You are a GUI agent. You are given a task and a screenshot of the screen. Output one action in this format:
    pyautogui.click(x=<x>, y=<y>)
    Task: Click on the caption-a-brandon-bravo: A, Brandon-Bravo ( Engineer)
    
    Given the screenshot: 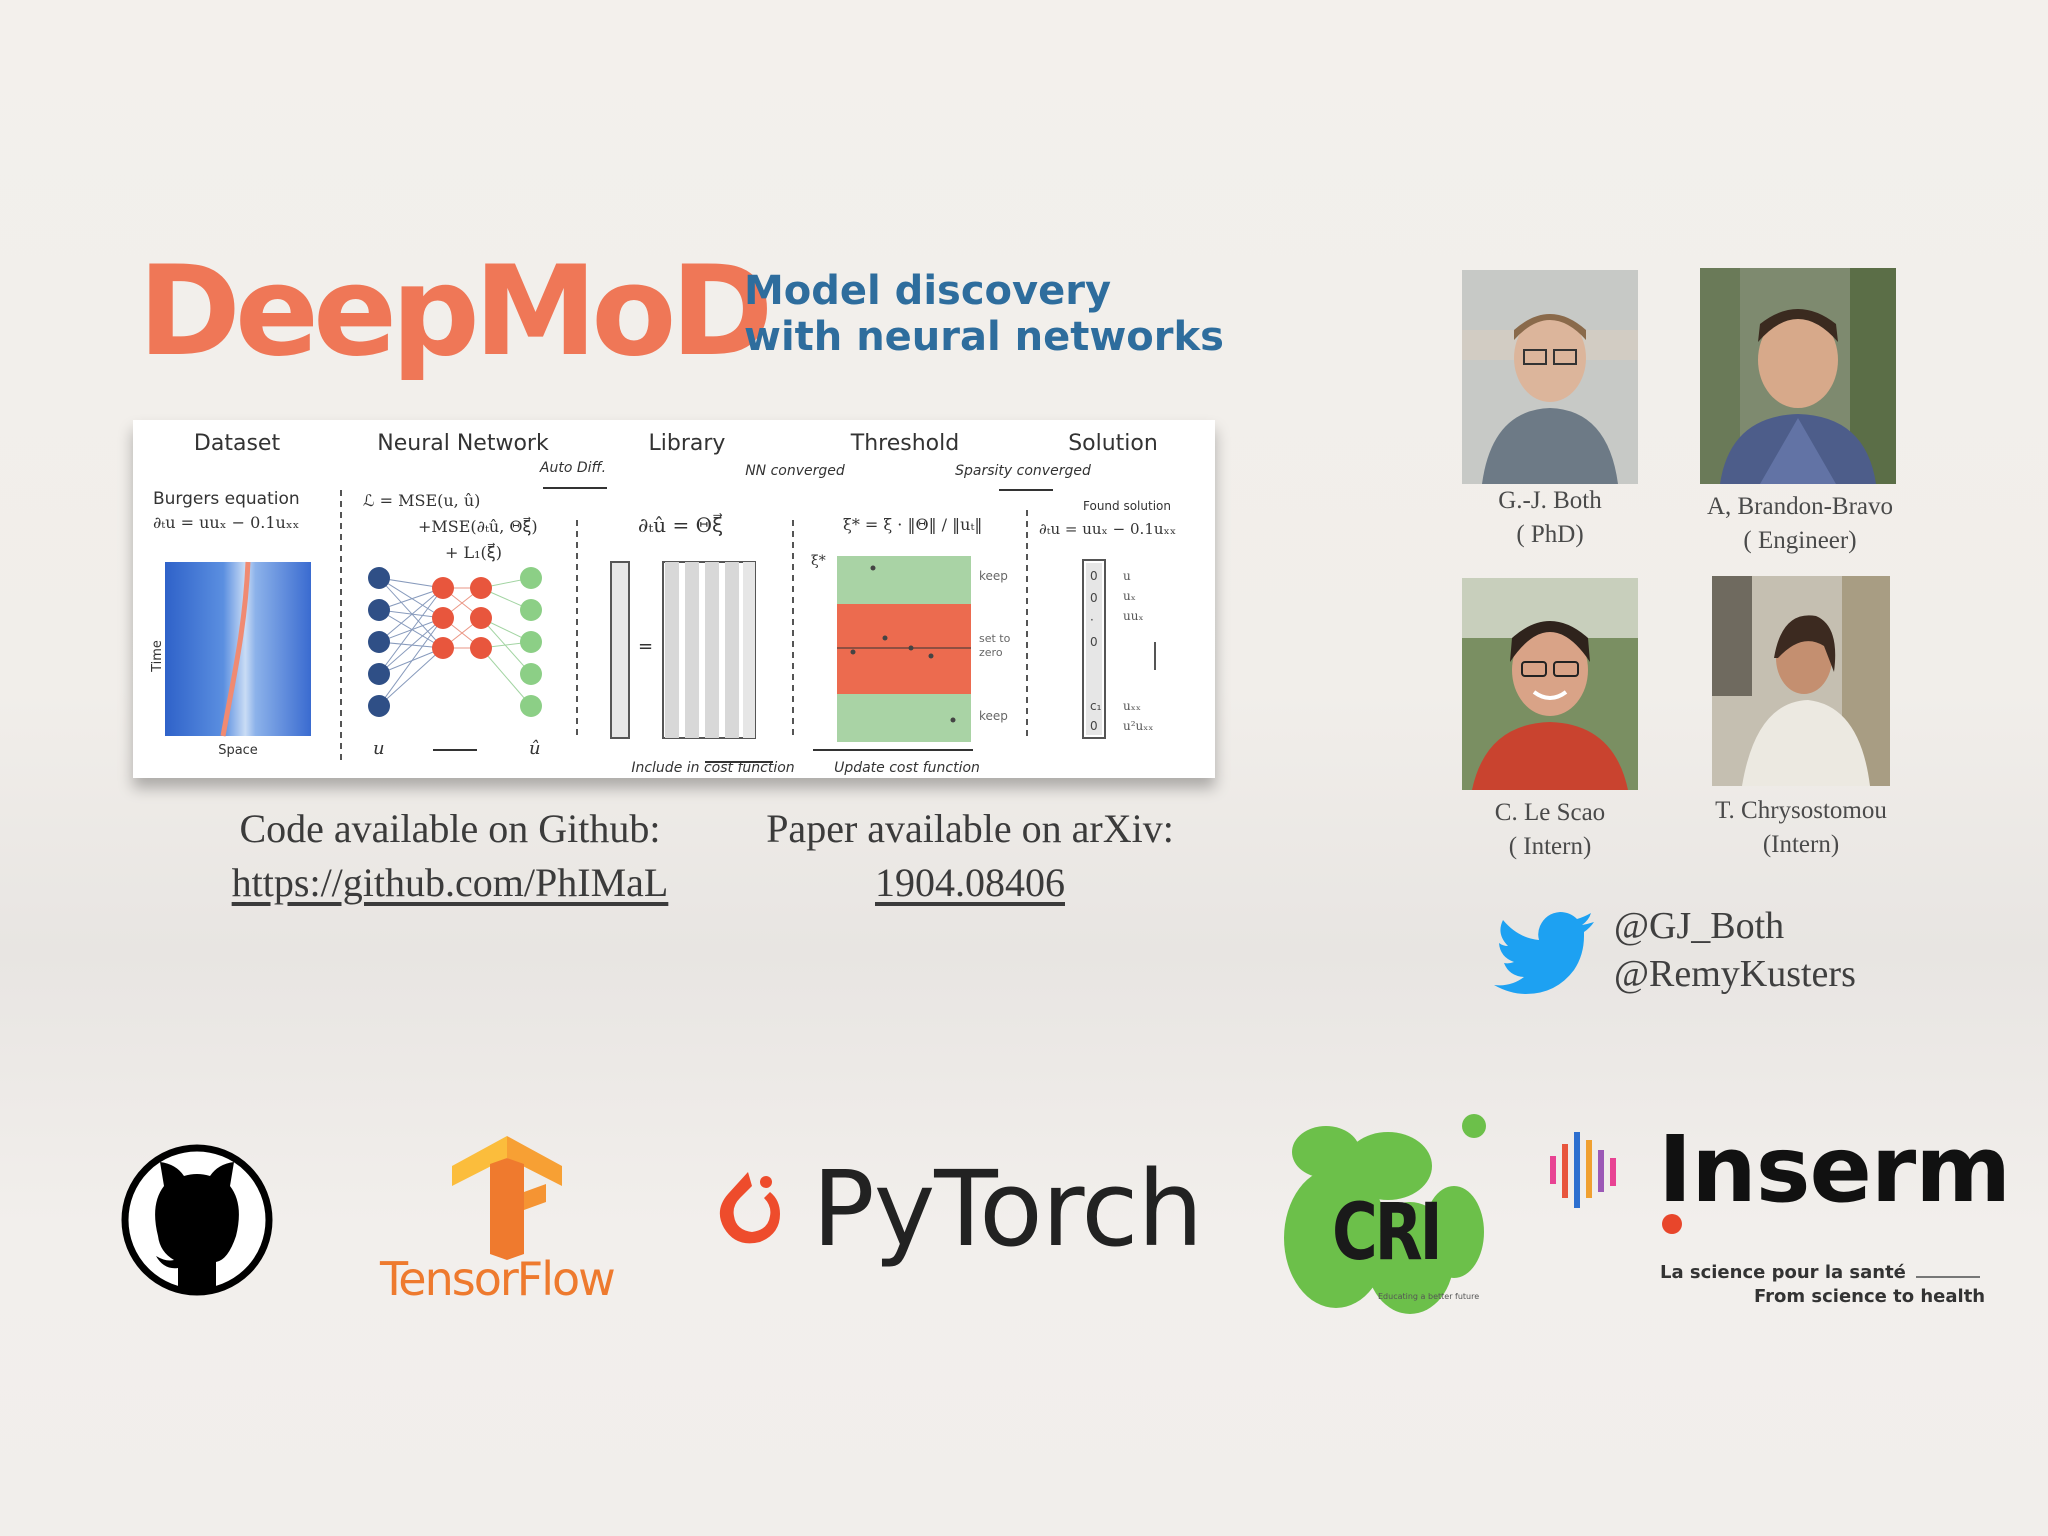 What is the action you would take?
    pyautogui.click(x=1800, y=524)
    